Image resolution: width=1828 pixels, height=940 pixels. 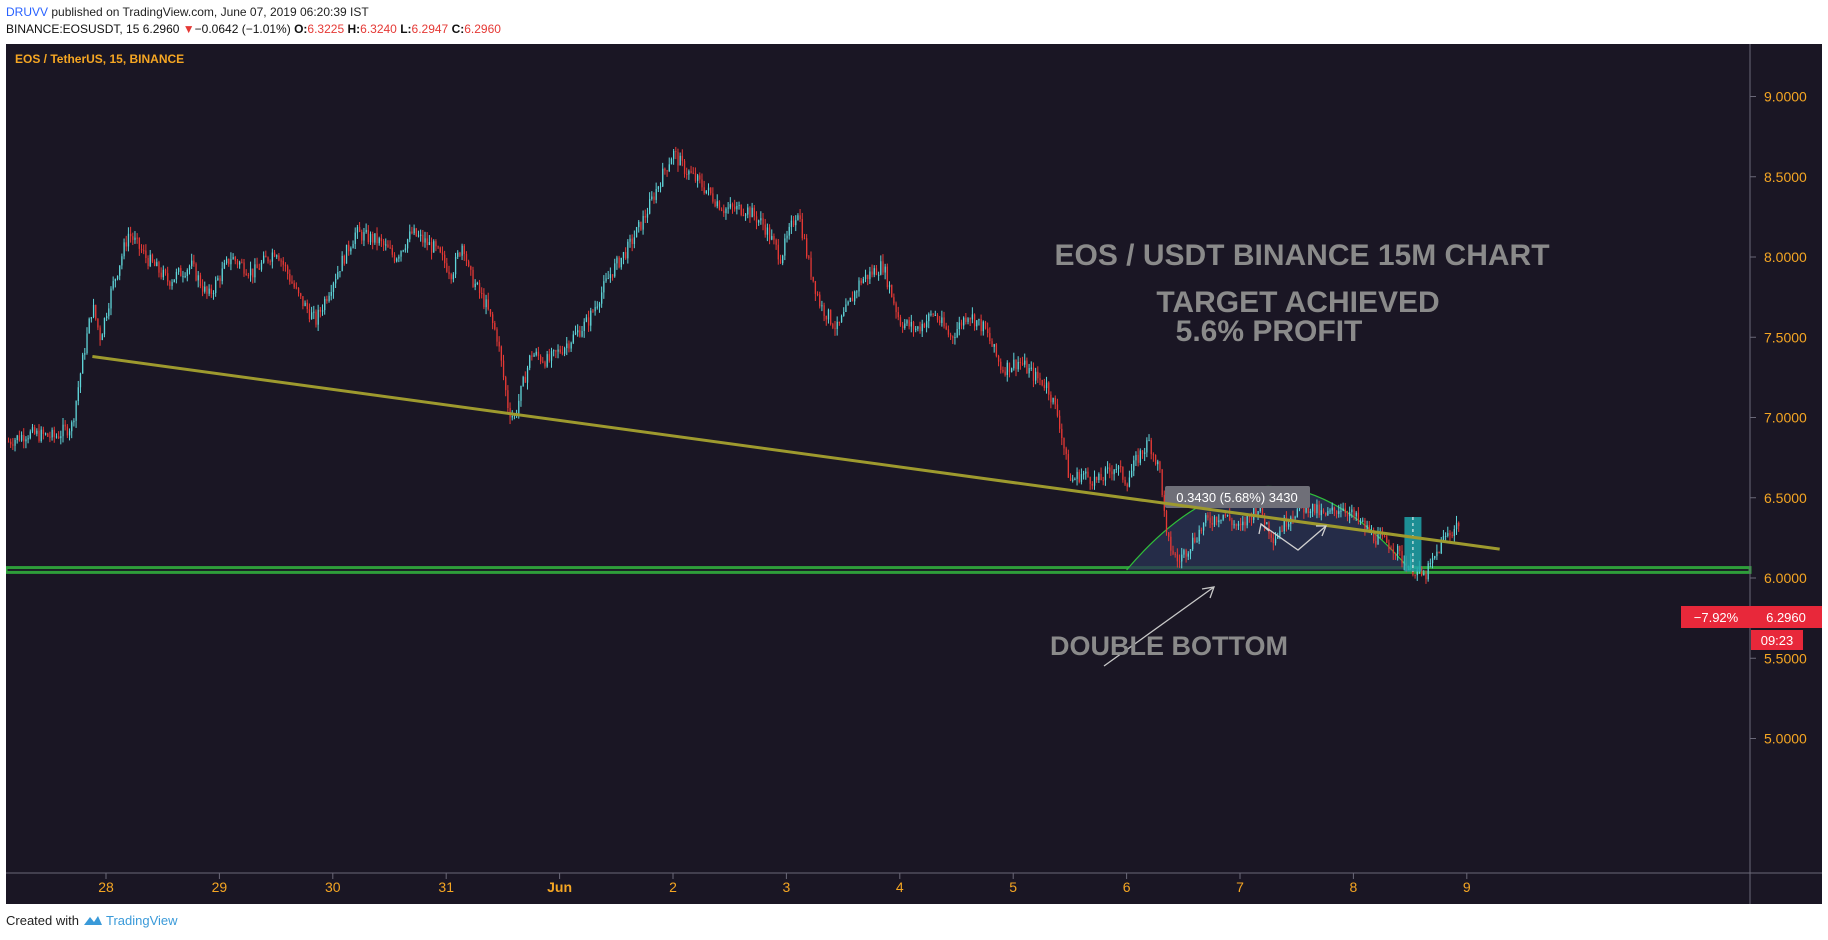 What do you see at coordinates (1159, 626) in the screenshot?
I see `double-bottom-pointer` at bounding box center [1159, 626].